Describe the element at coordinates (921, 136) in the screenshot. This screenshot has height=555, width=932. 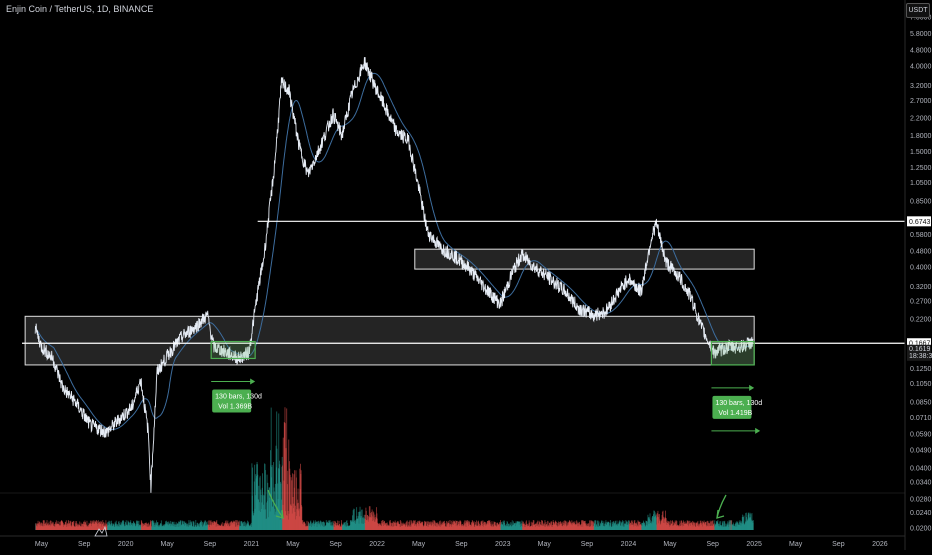
I see `y-tick-label: 1.8000` at that location.